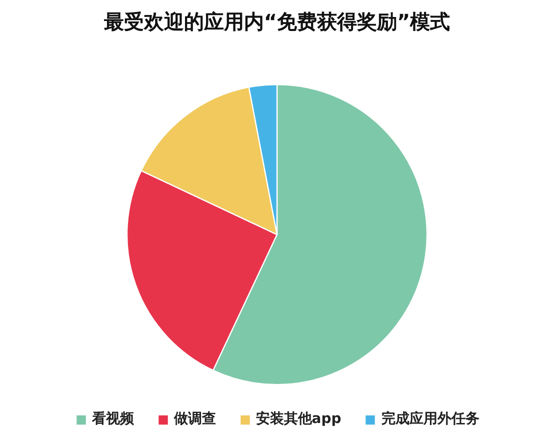 The image size is (553, 441). What do you see at coordinates (430, 419) in the screenshot?
I see `legend-label: 完成应用外任务` at bounding box center [430, 419].